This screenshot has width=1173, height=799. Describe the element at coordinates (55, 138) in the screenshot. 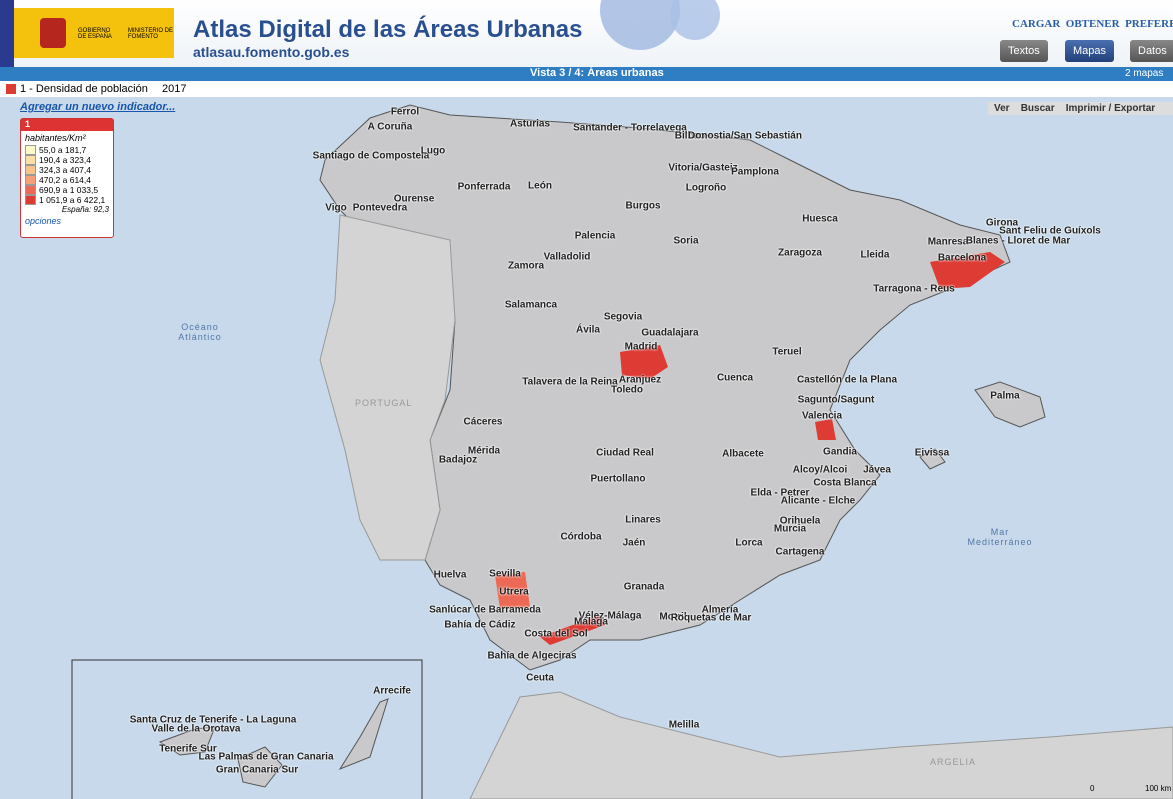

I see `legend-unit: habitantes/Km²` at that location.